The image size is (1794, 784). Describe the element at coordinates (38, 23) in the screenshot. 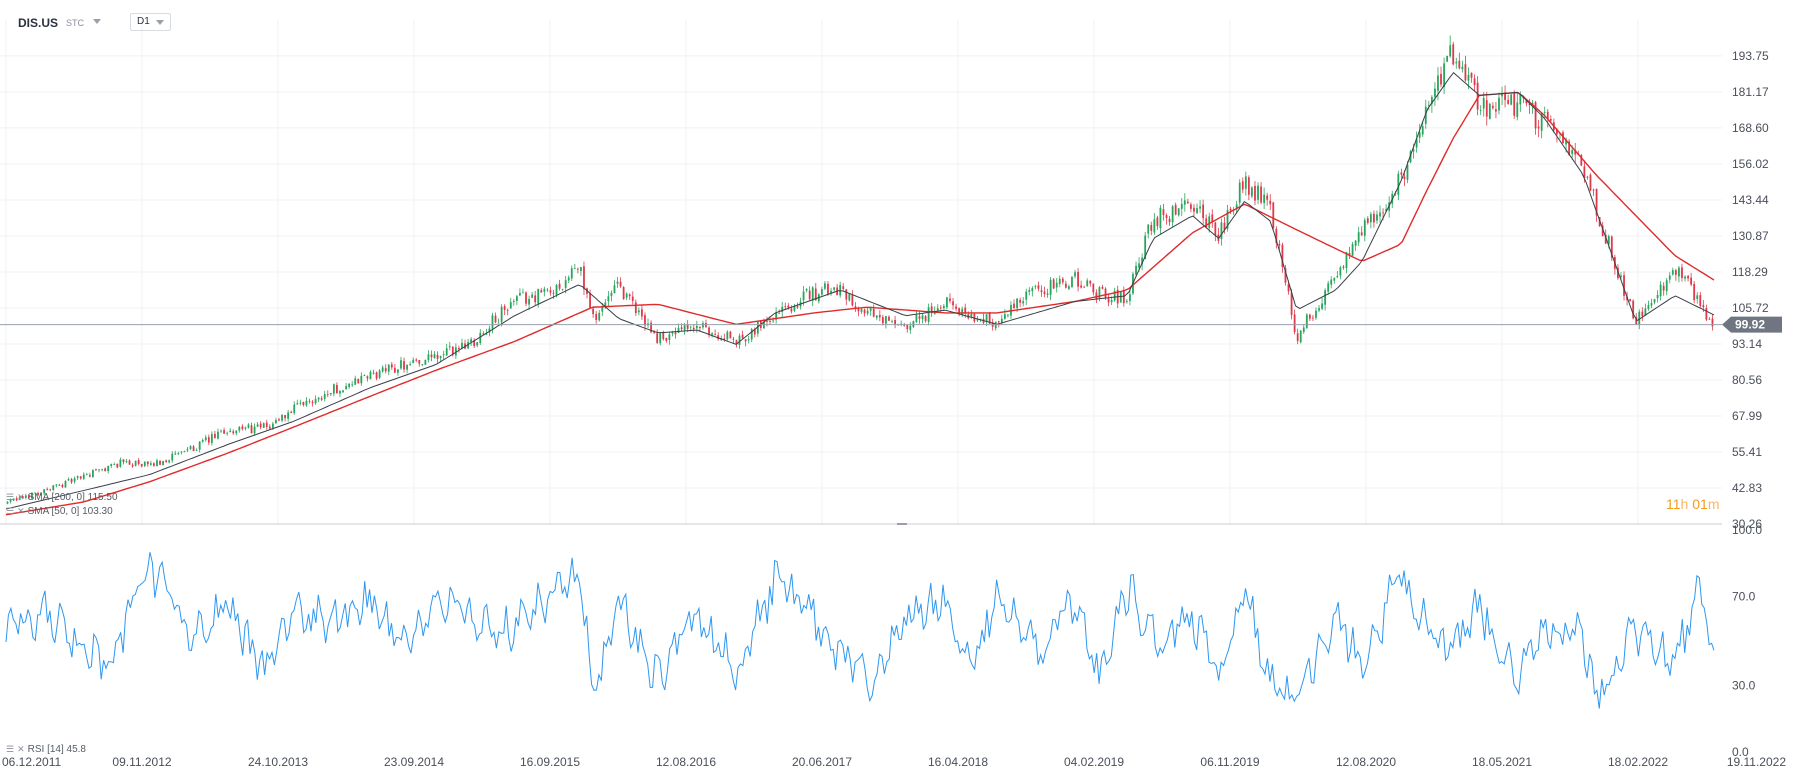

I see `symbol-label: DIS.US` at that location.